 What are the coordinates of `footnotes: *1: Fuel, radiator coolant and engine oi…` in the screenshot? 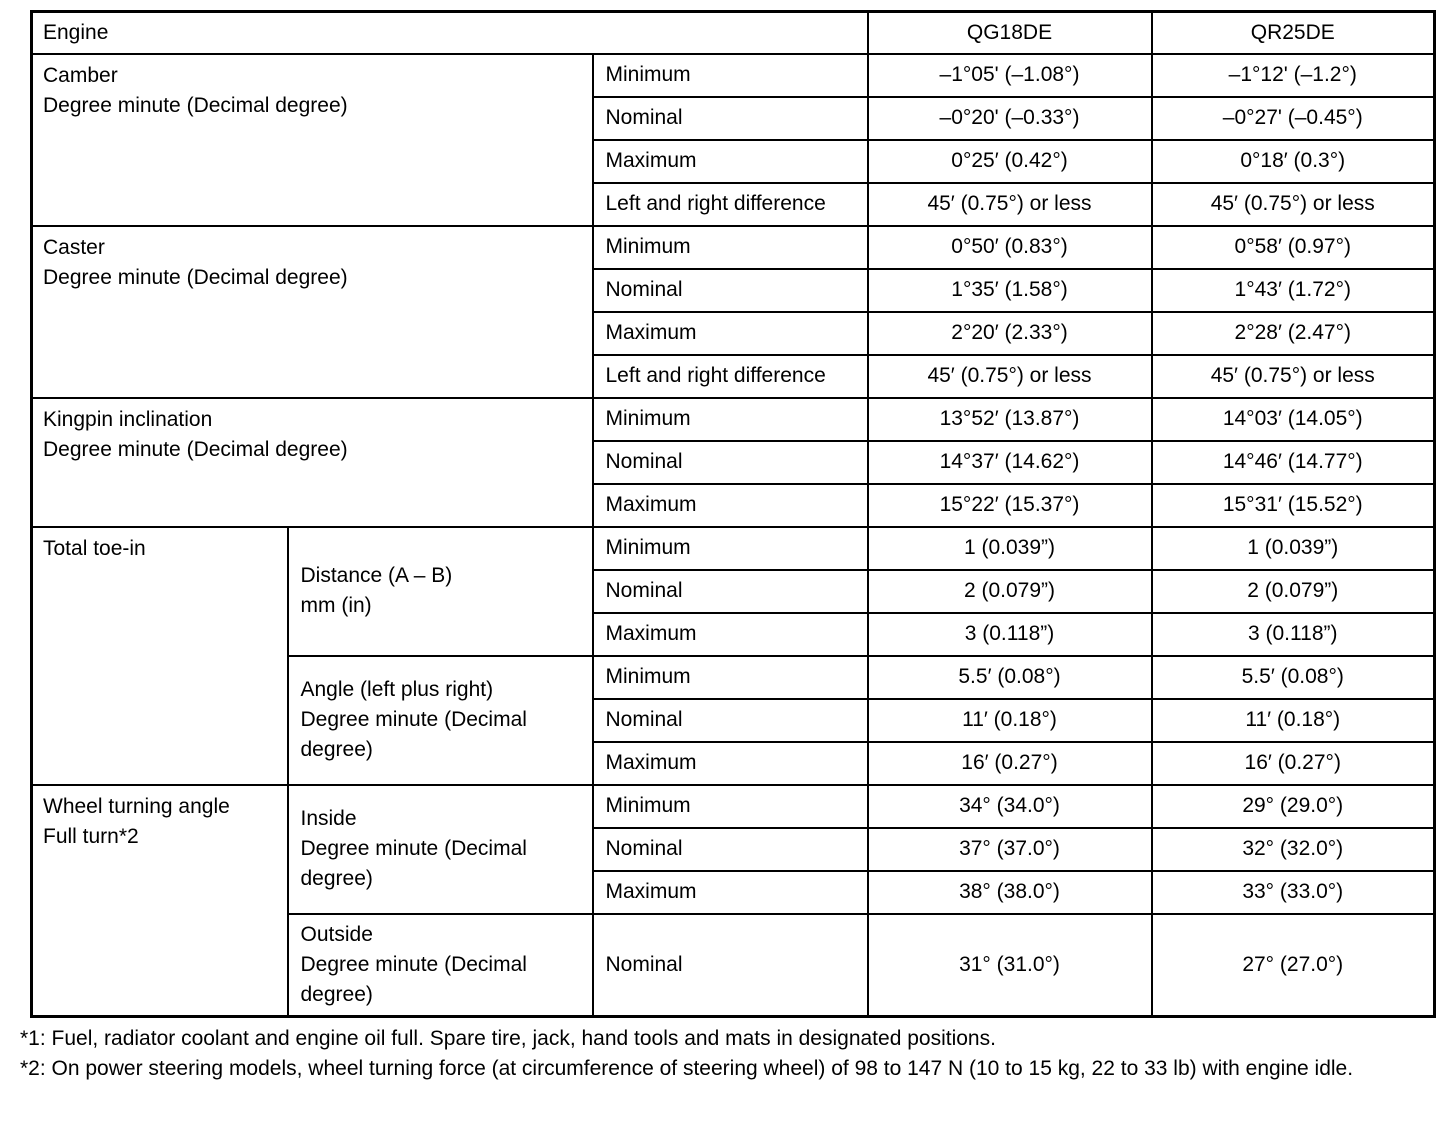 It's located at (692, 1054).